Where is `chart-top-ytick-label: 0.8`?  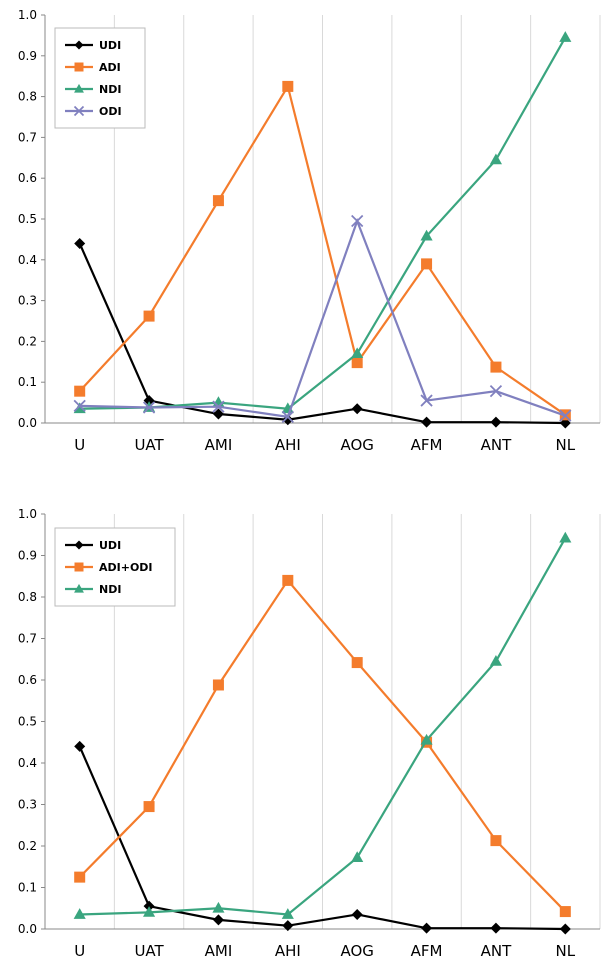 chart-top-ytick-label: 0.8 is located at coordinates (27, 97).